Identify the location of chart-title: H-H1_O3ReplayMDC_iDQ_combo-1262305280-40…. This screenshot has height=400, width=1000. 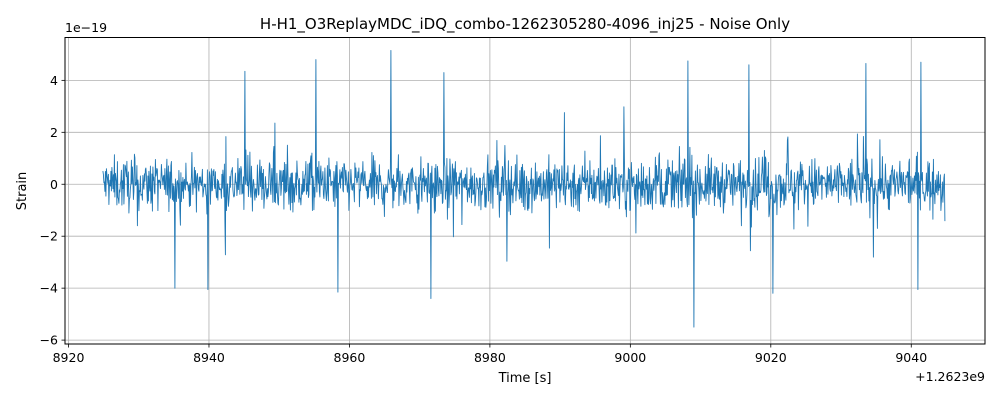
(525, 24).